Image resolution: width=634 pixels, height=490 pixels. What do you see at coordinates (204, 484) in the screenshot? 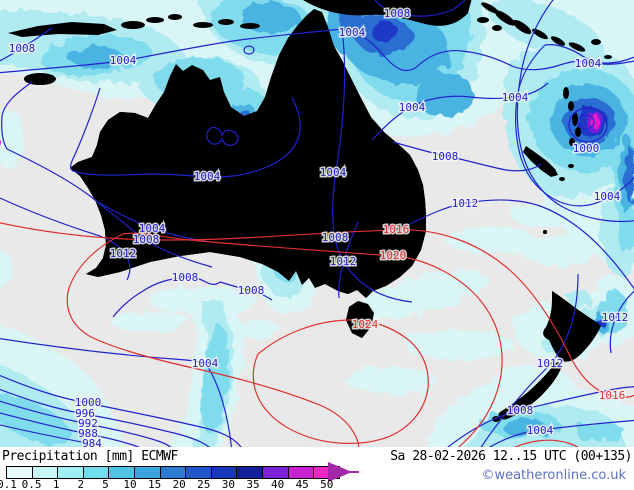
I see `scale-tick-label: 25` at bounding box center [204, 484].